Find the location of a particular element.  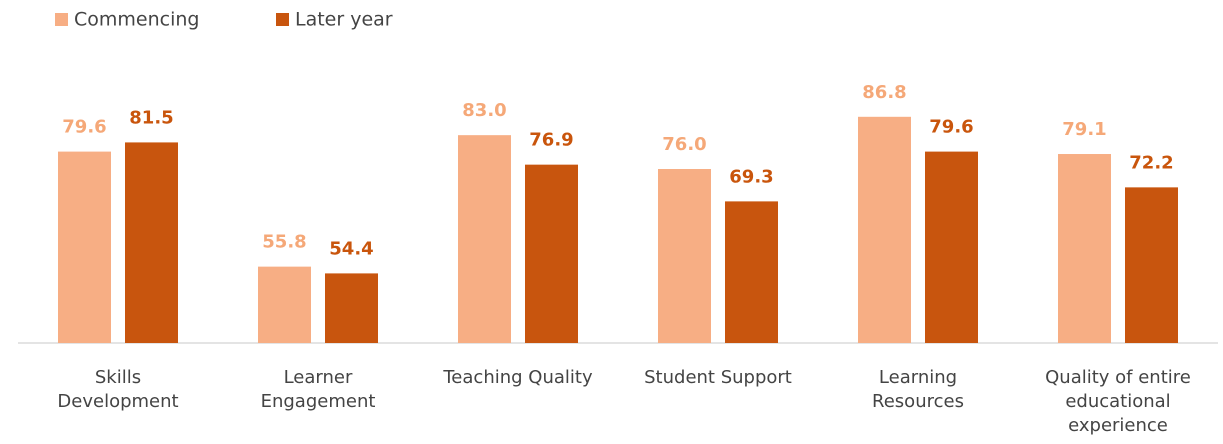

value-label: 54.4 is located at coordinates (351, 248).